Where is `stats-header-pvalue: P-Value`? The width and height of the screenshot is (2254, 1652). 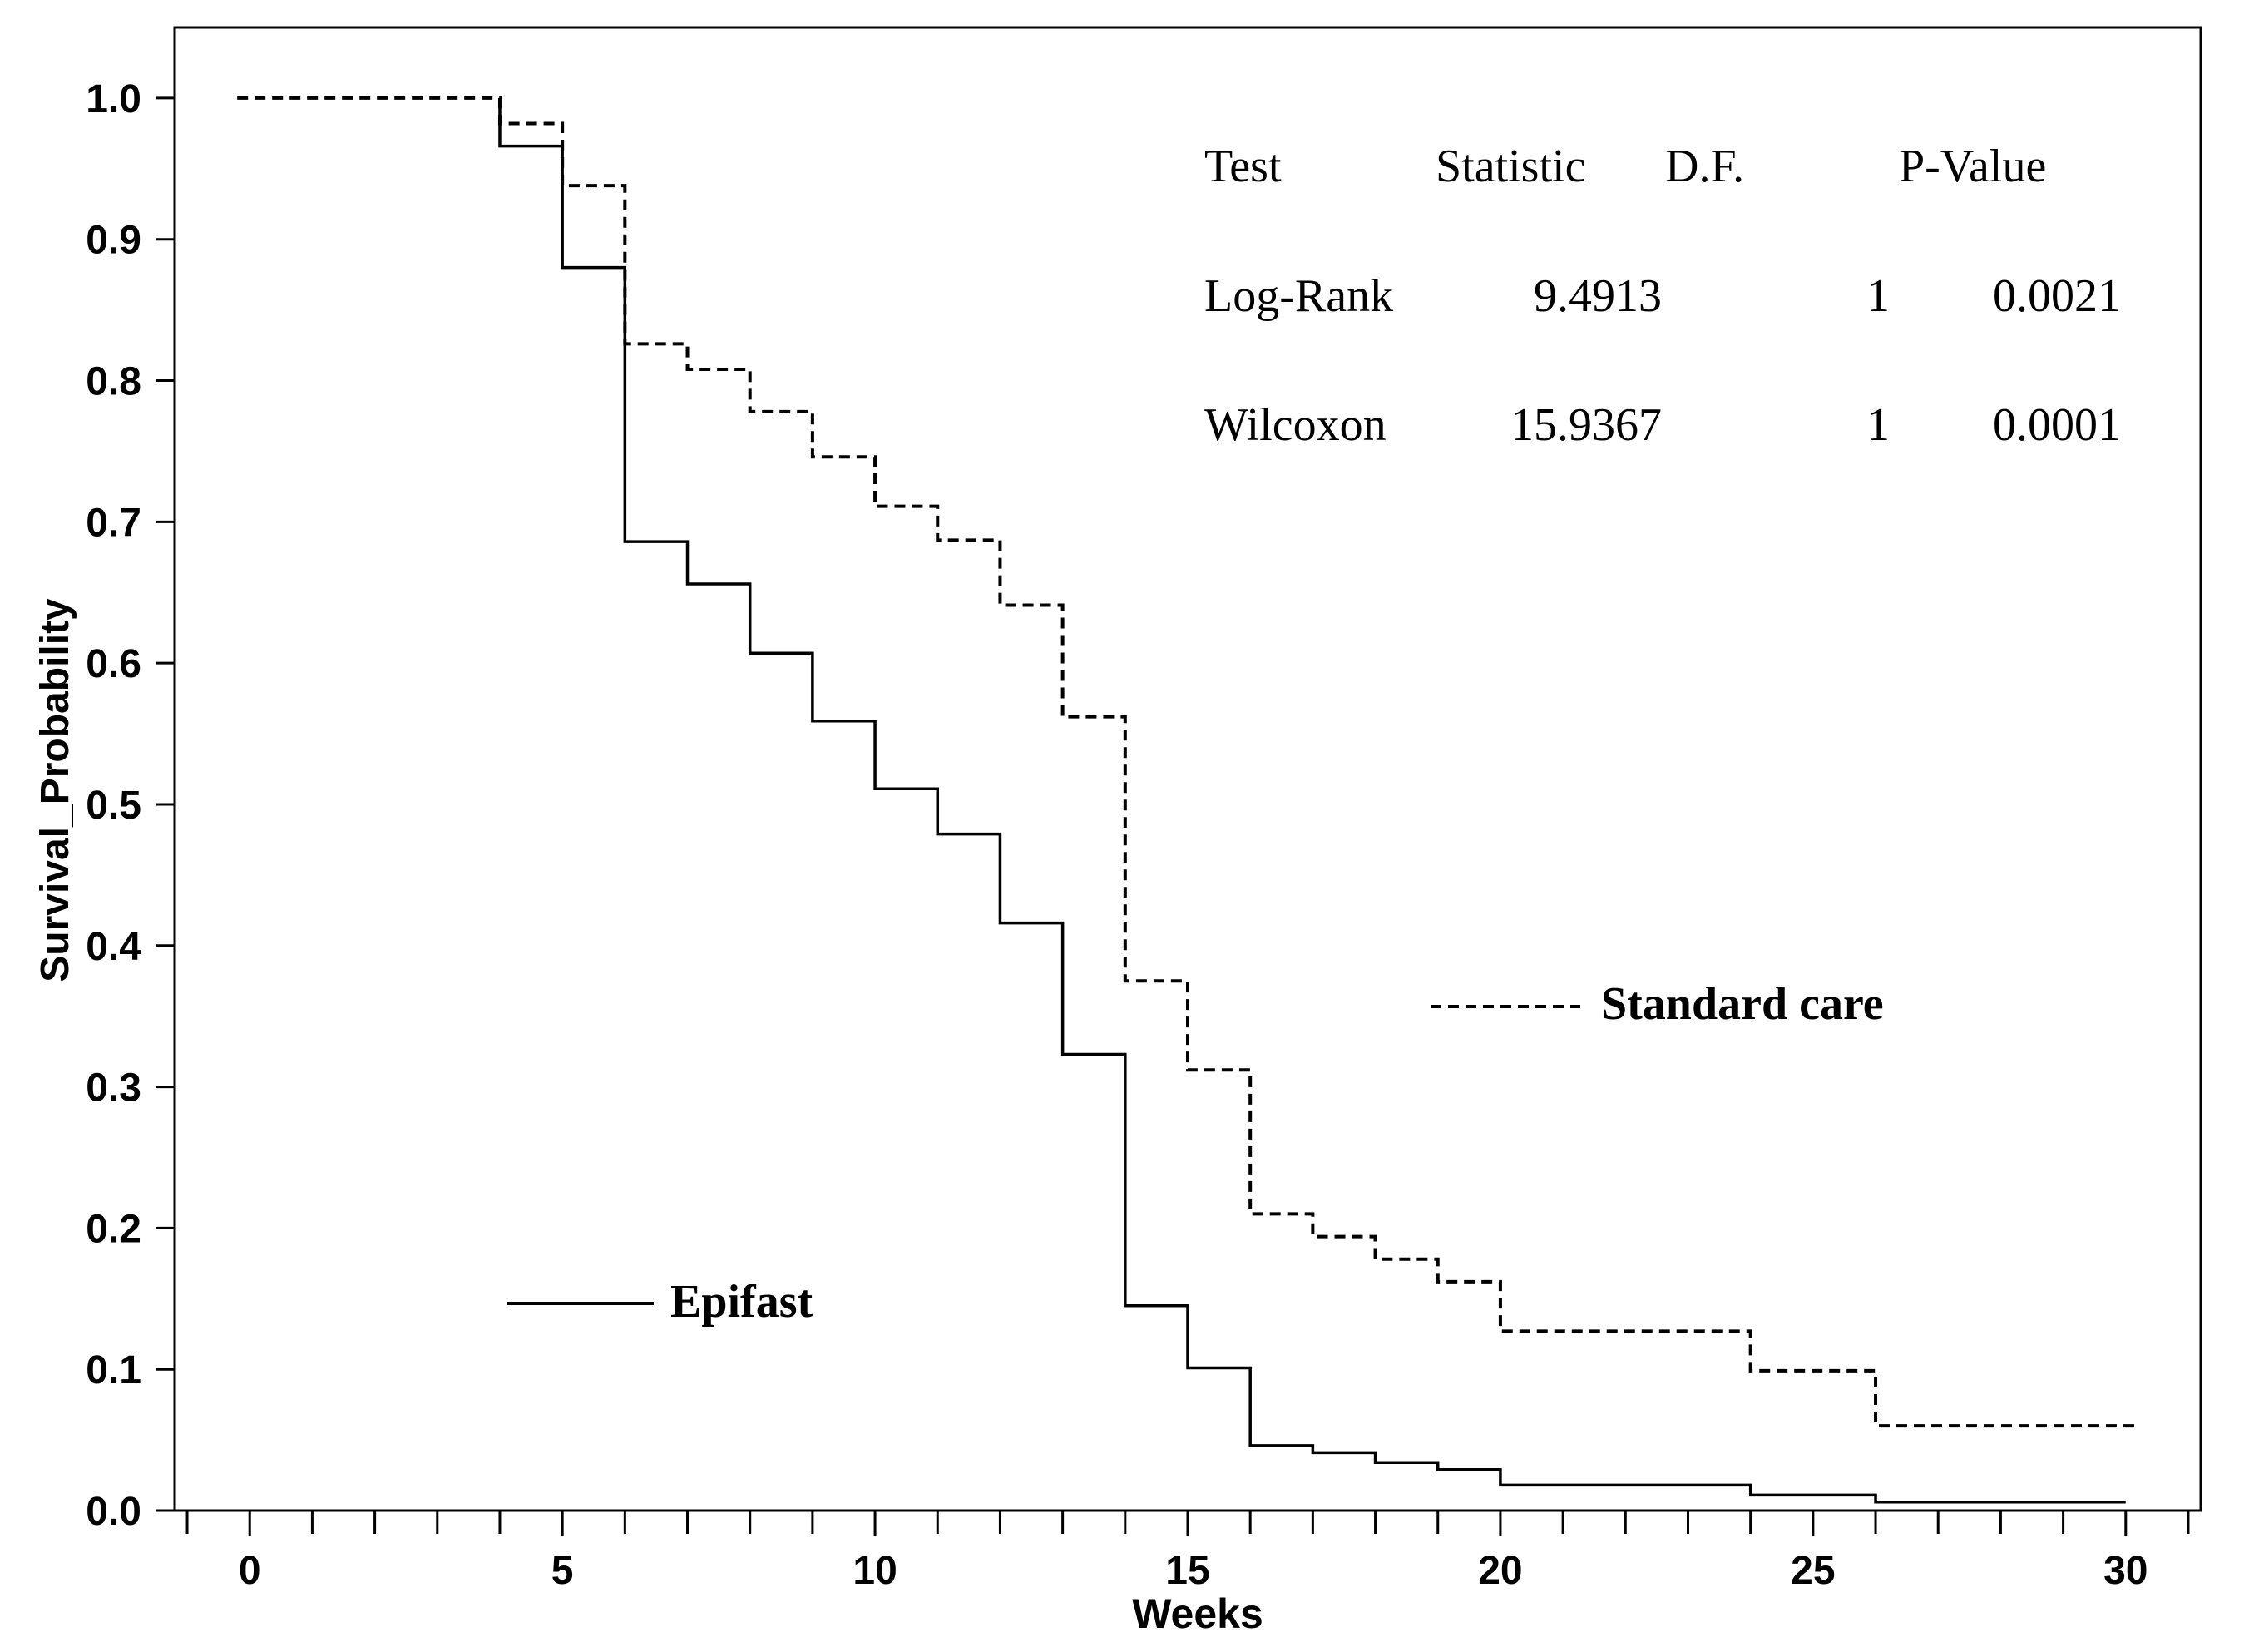
stats-header-pvalue: P-Value is located at coordinates (1972, 166).